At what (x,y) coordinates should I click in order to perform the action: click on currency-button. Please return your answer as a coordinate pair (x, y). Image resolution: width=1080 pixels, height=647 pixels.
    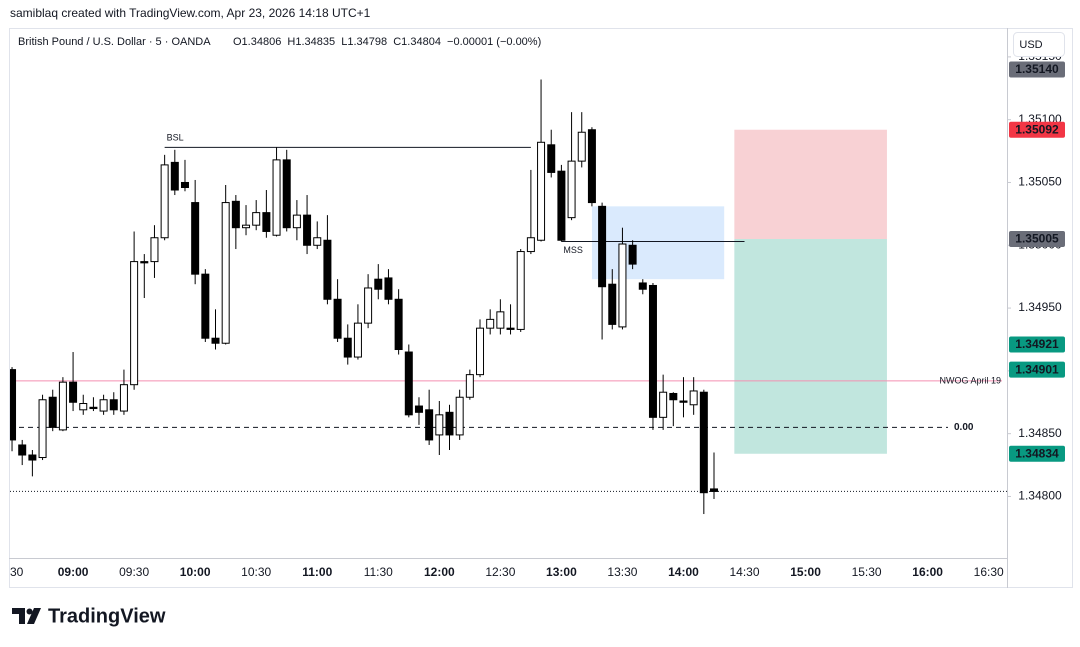
    Looking at the image, I should click on (1039, 44).